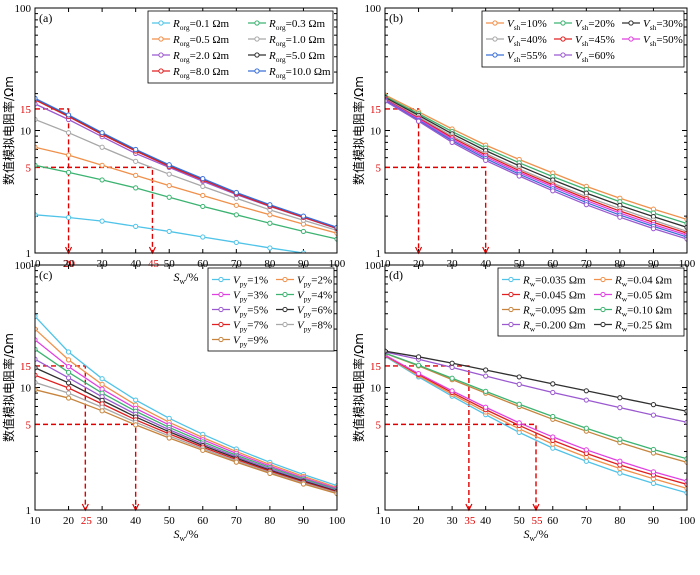 This screenshot has height=575, width=700. Describe the element at coordinates (461, 466) in the screenshot. I see `guide-line` at that location.